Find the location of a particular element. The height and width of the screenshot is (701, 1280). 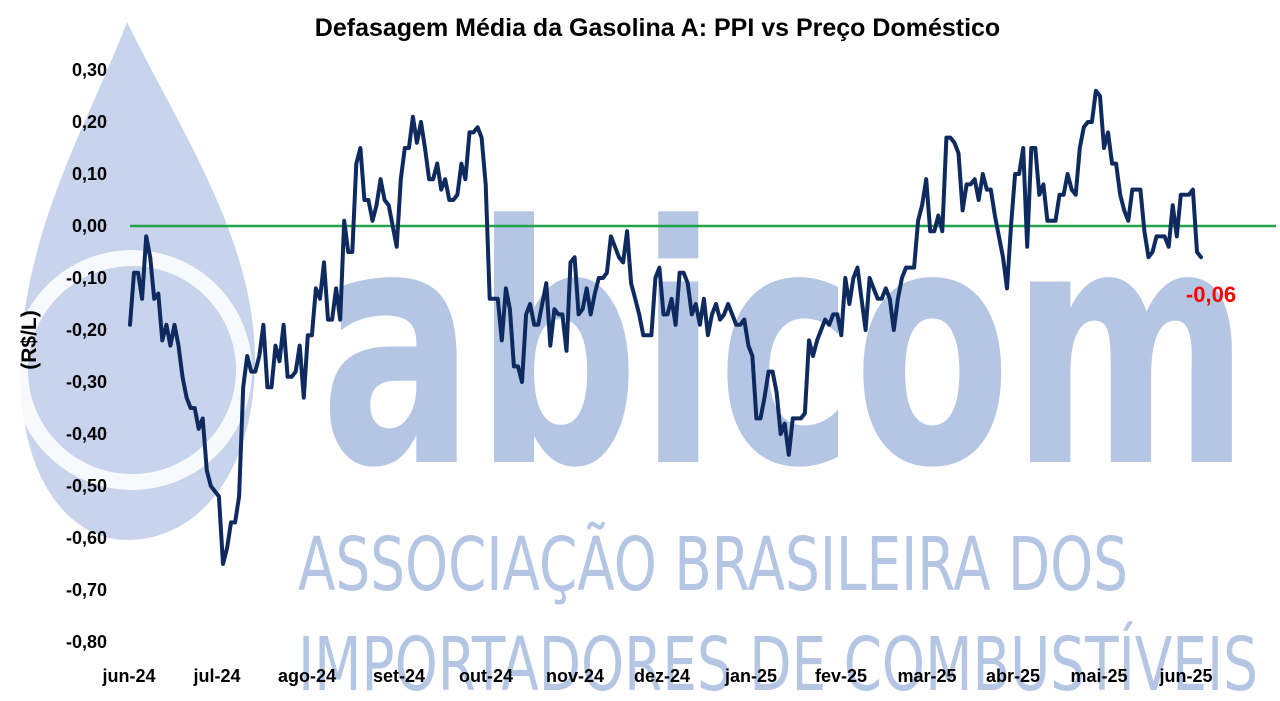

watermark-line2: IMPORTADORES DE COMBUSTÍVEIS is located at coordinates (778, 660).